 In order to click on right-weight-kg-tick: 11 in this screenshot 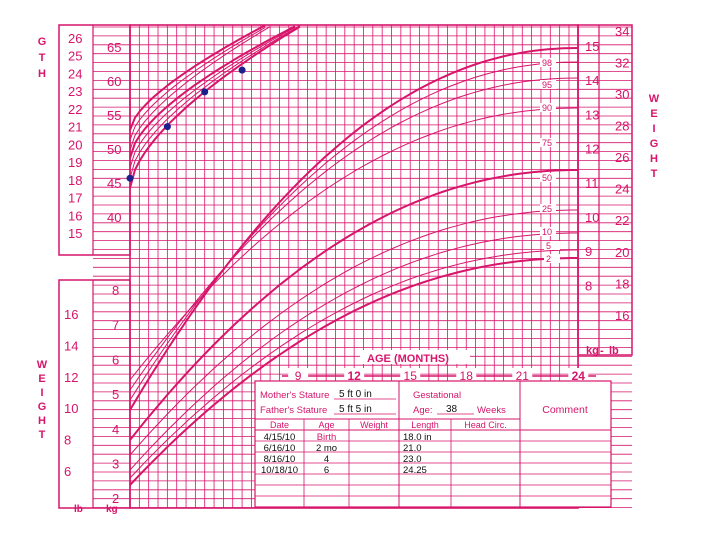, I will do `click(592, 183)`.